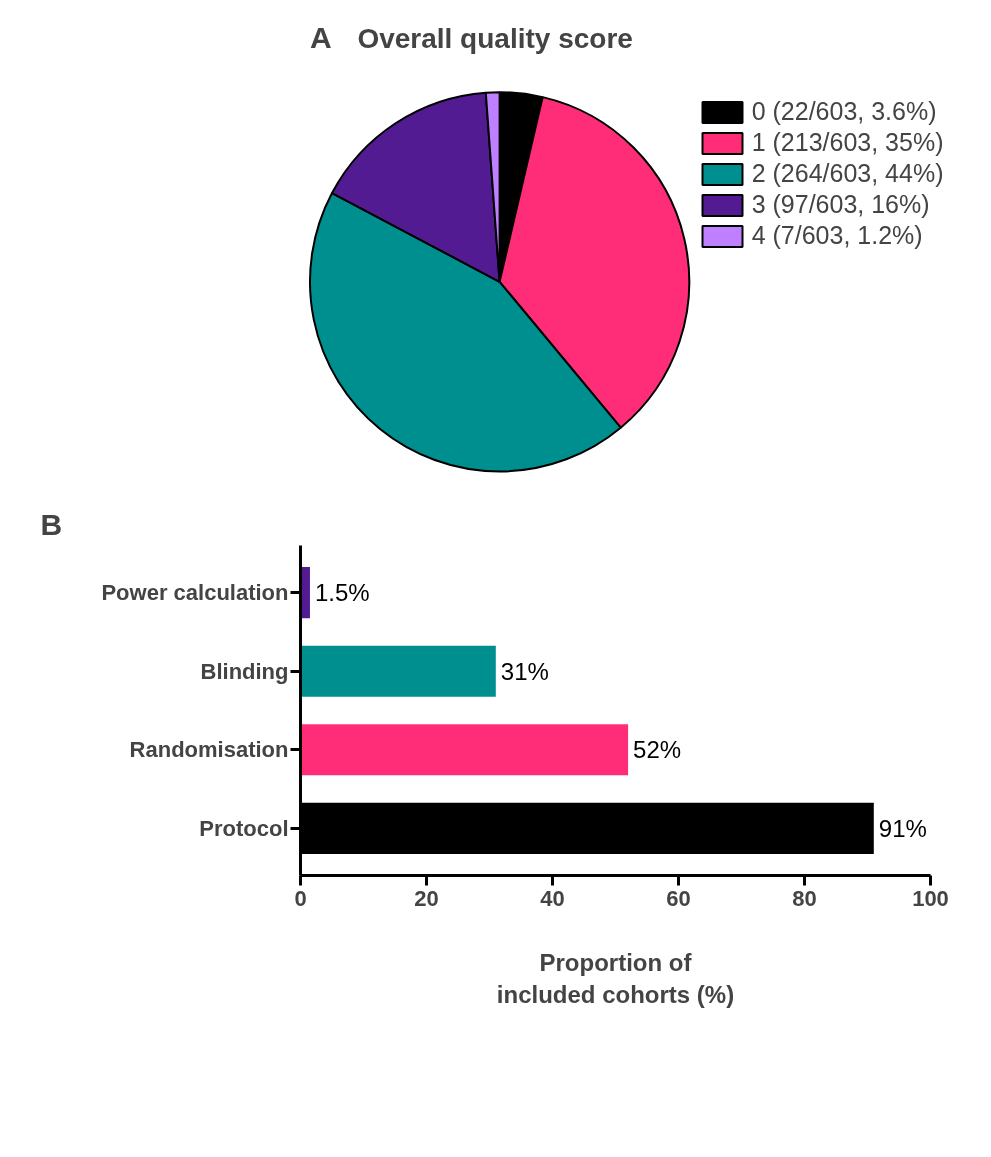  I want to click on data-label: 91%, so click(902, 828).